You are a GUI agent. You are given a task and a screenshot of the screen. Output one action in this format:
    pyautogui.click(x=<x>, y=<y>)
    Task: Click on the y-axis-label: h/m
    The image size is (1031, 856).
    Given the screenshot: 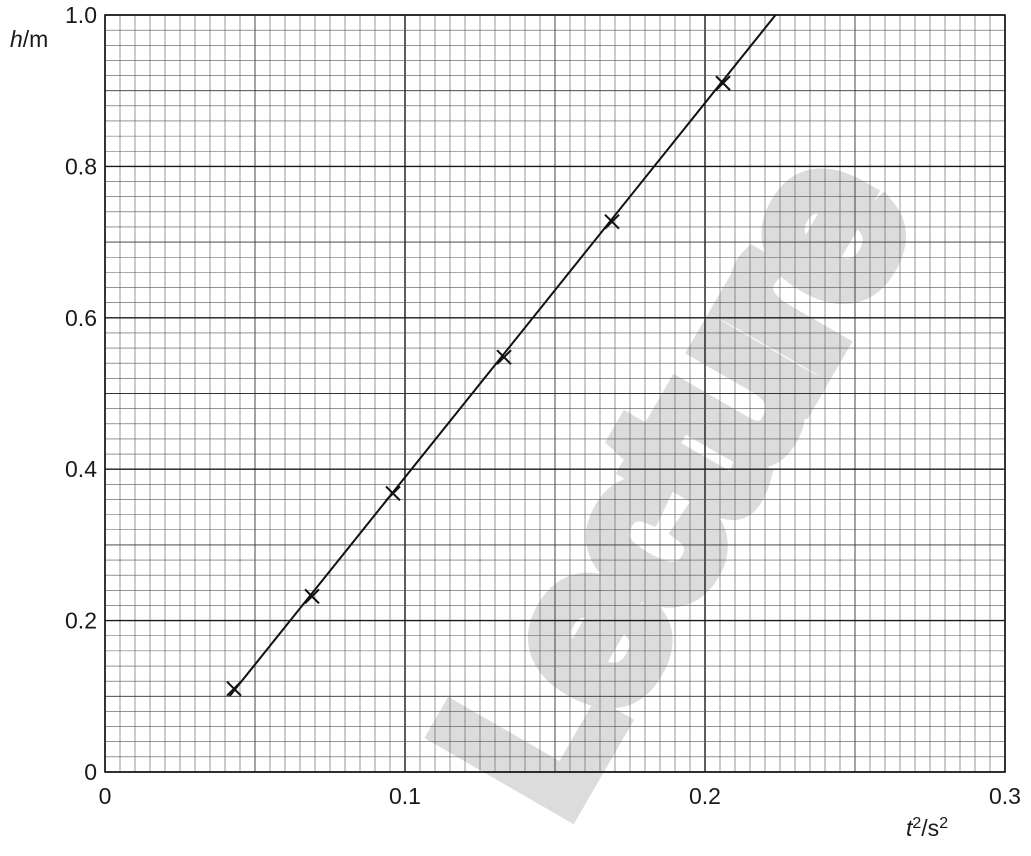 What is the action you would take?
    pyautogui.click(x=29, y=39)
    